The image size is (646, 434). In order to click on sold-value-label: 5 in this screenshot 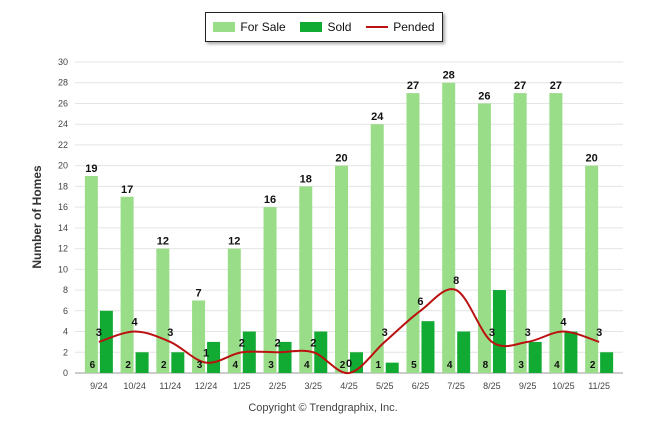, I will do `click(414, 365)`.